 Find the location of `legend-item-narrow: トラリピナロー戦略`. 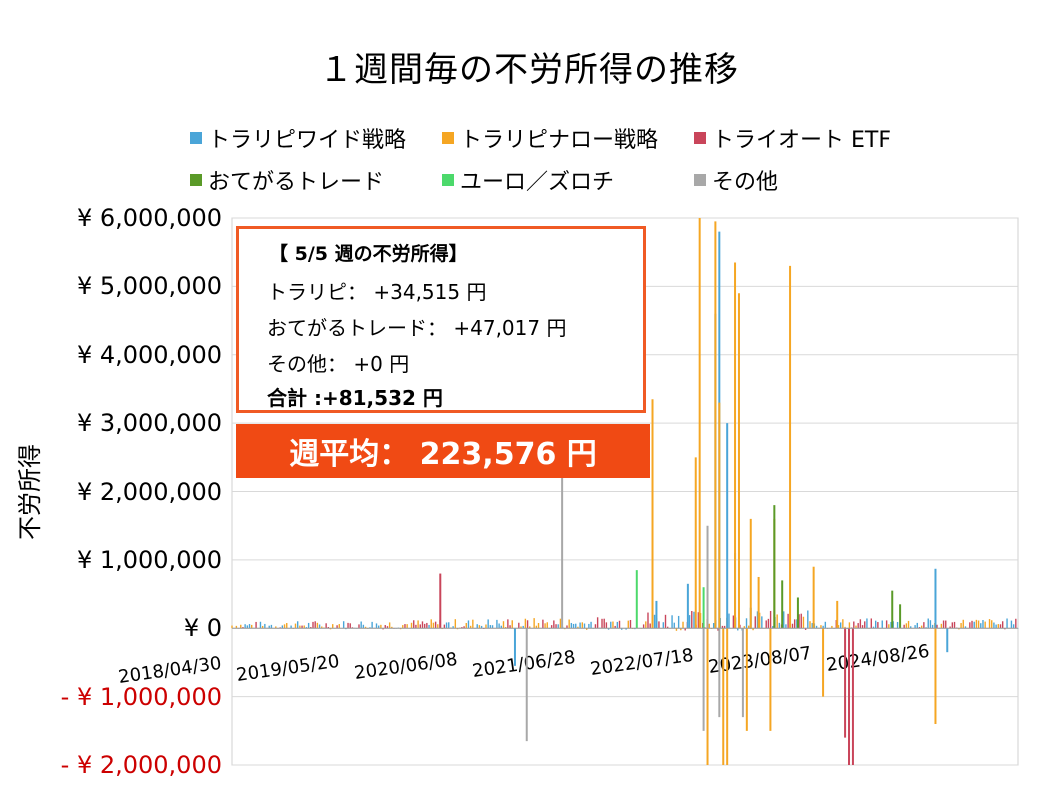

legend-item-narrow: トラリピナロー戦略 is located at coordinates (550, 138).